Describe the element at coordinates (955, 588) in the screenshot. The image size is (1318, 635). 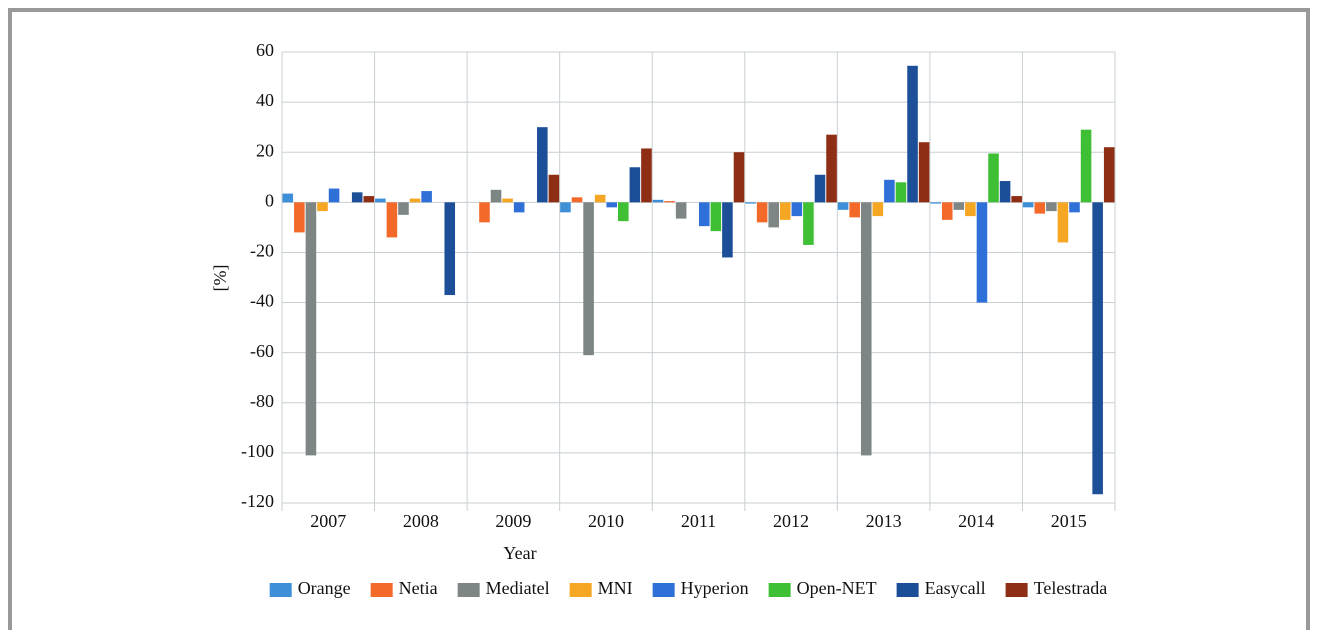
I see `legend-label: Easycall` at that location.